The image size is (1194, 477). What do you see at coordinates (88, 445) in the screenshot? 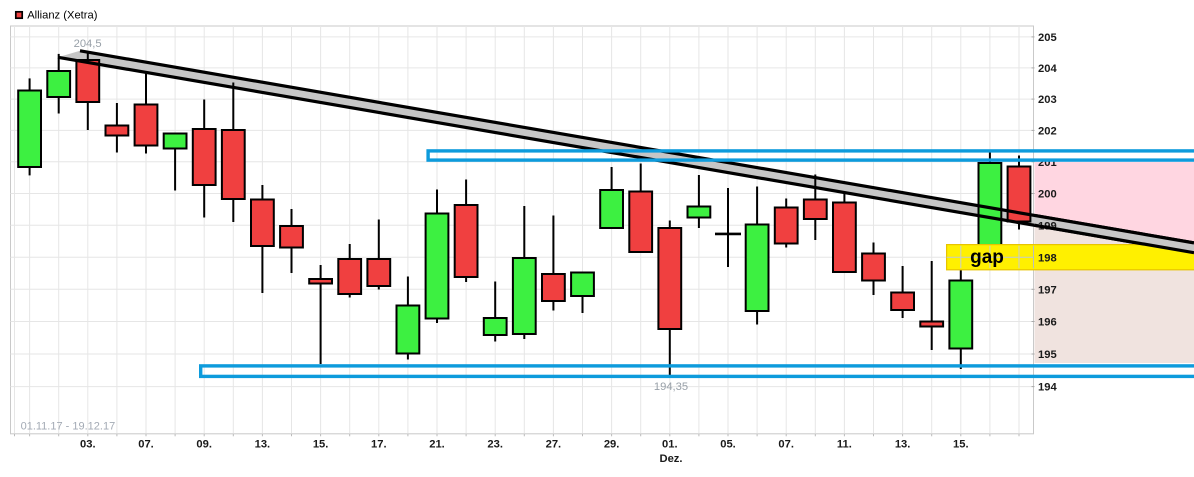
I see `svg-text: 03.` at bounding box center [88, 445].